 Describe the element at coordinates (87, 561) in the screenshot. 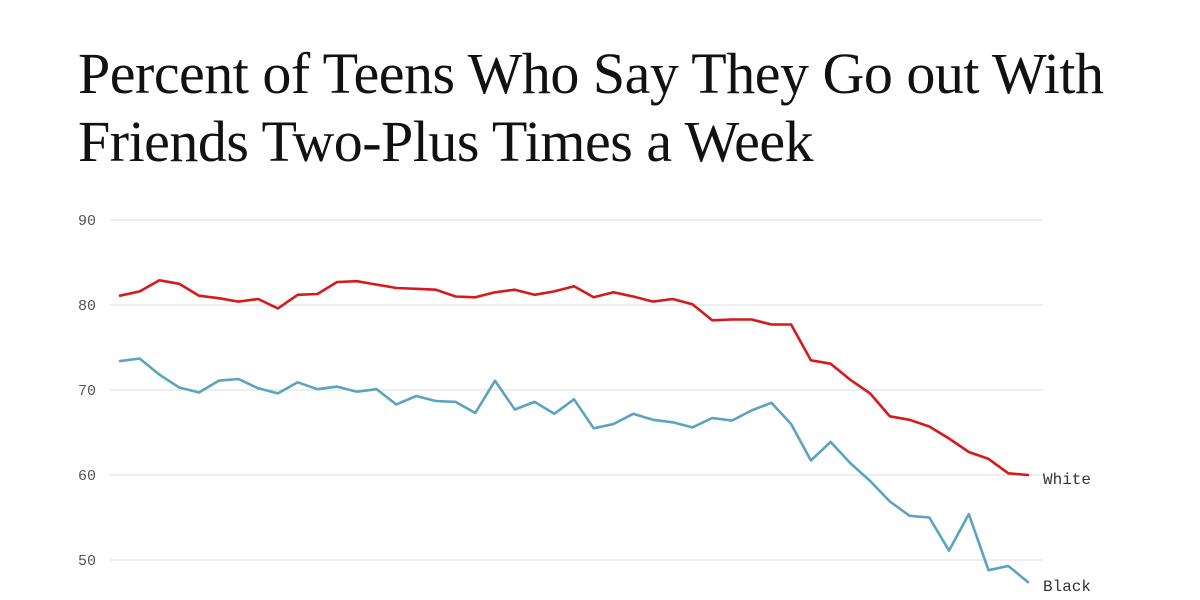

I see `y-tick-label: 50` at that location.